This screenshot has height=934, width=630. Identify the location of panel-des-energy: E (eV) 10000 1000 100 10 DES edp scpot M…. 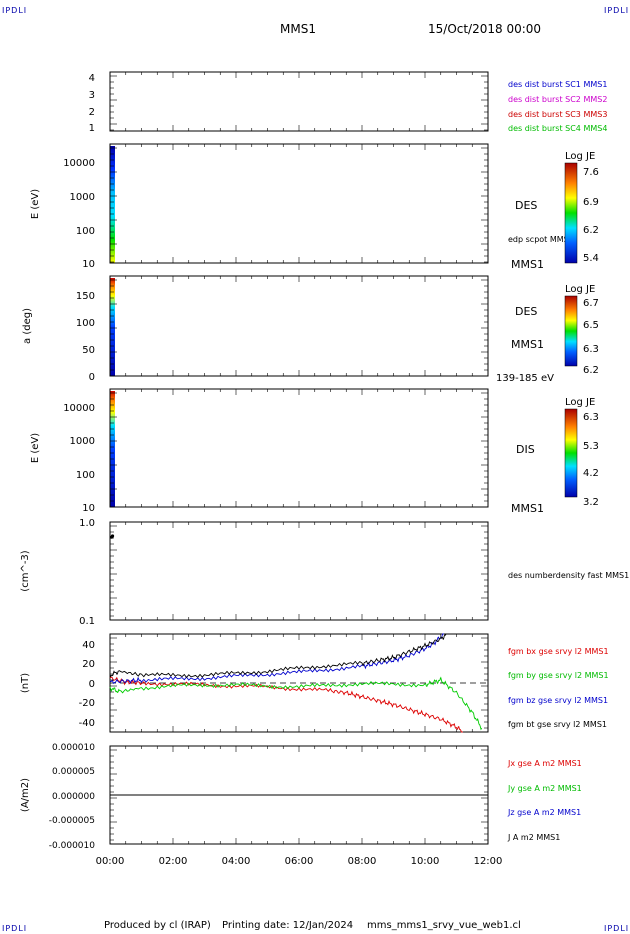
(314, 207).